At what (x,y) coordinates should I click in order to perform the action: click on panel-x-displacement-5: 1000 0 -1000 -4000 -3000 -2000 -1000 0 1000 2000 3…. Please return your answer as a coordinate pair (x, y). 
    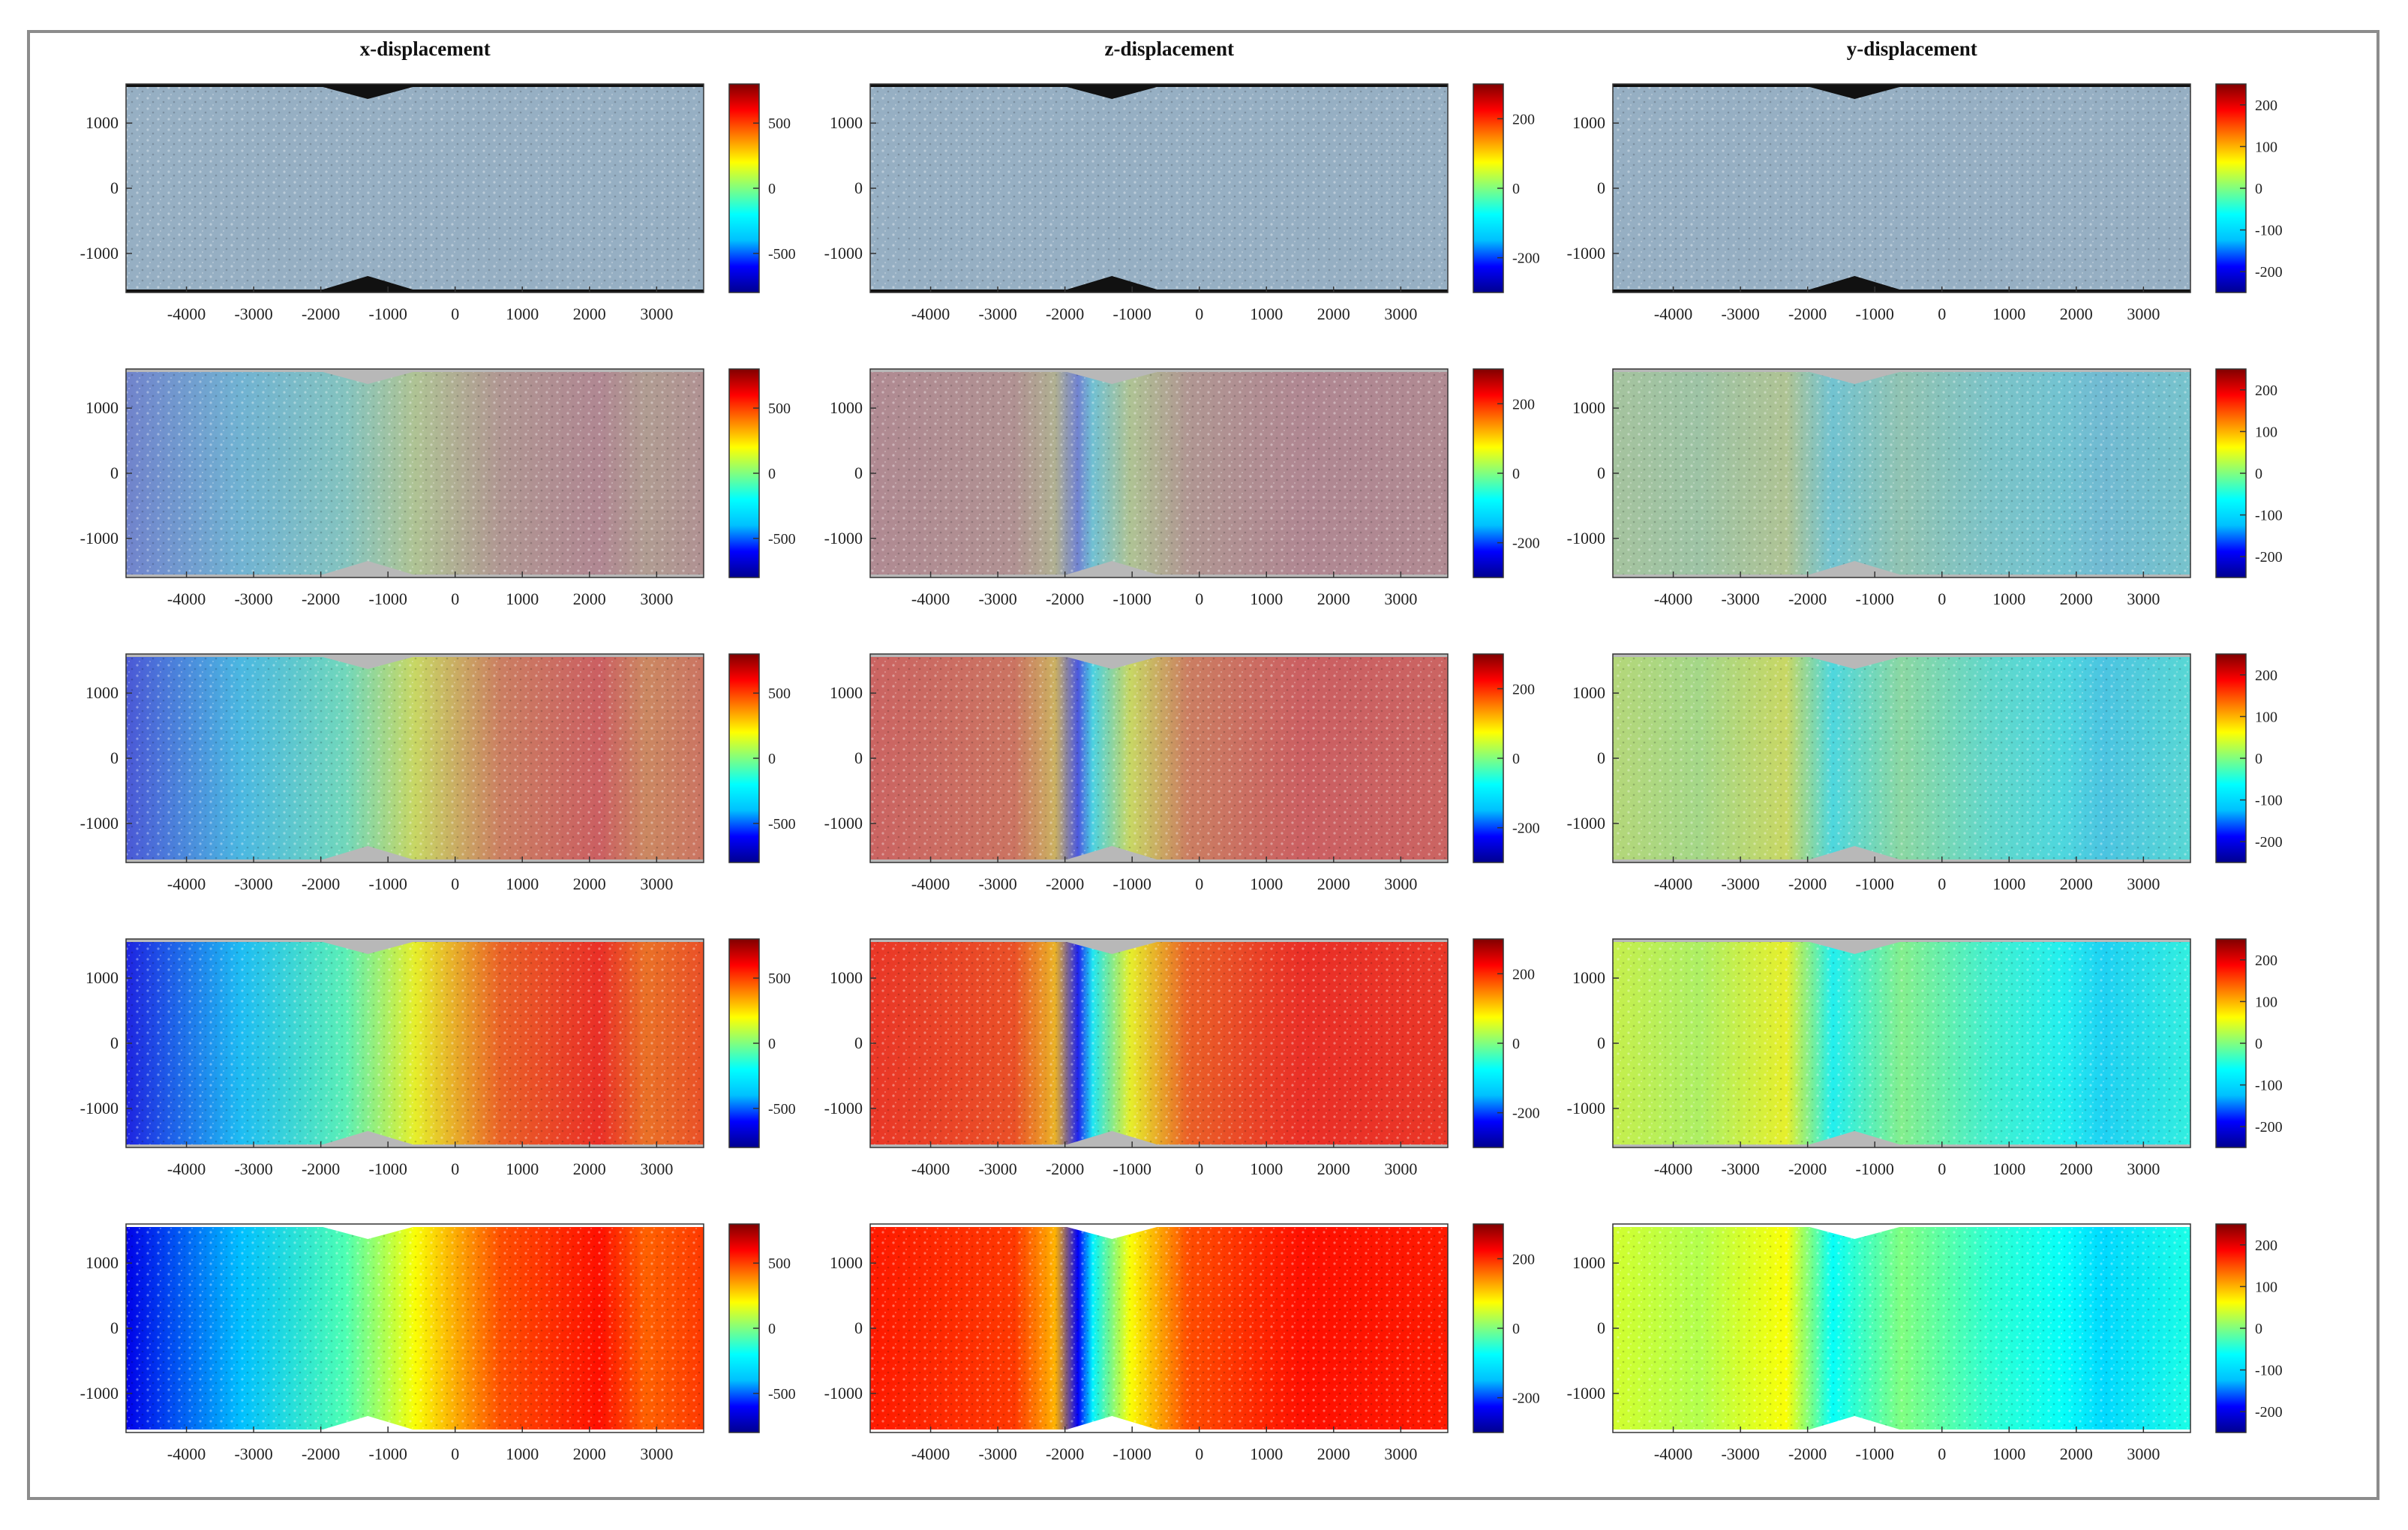
    Looking at the image, I should click on (438, 1343).